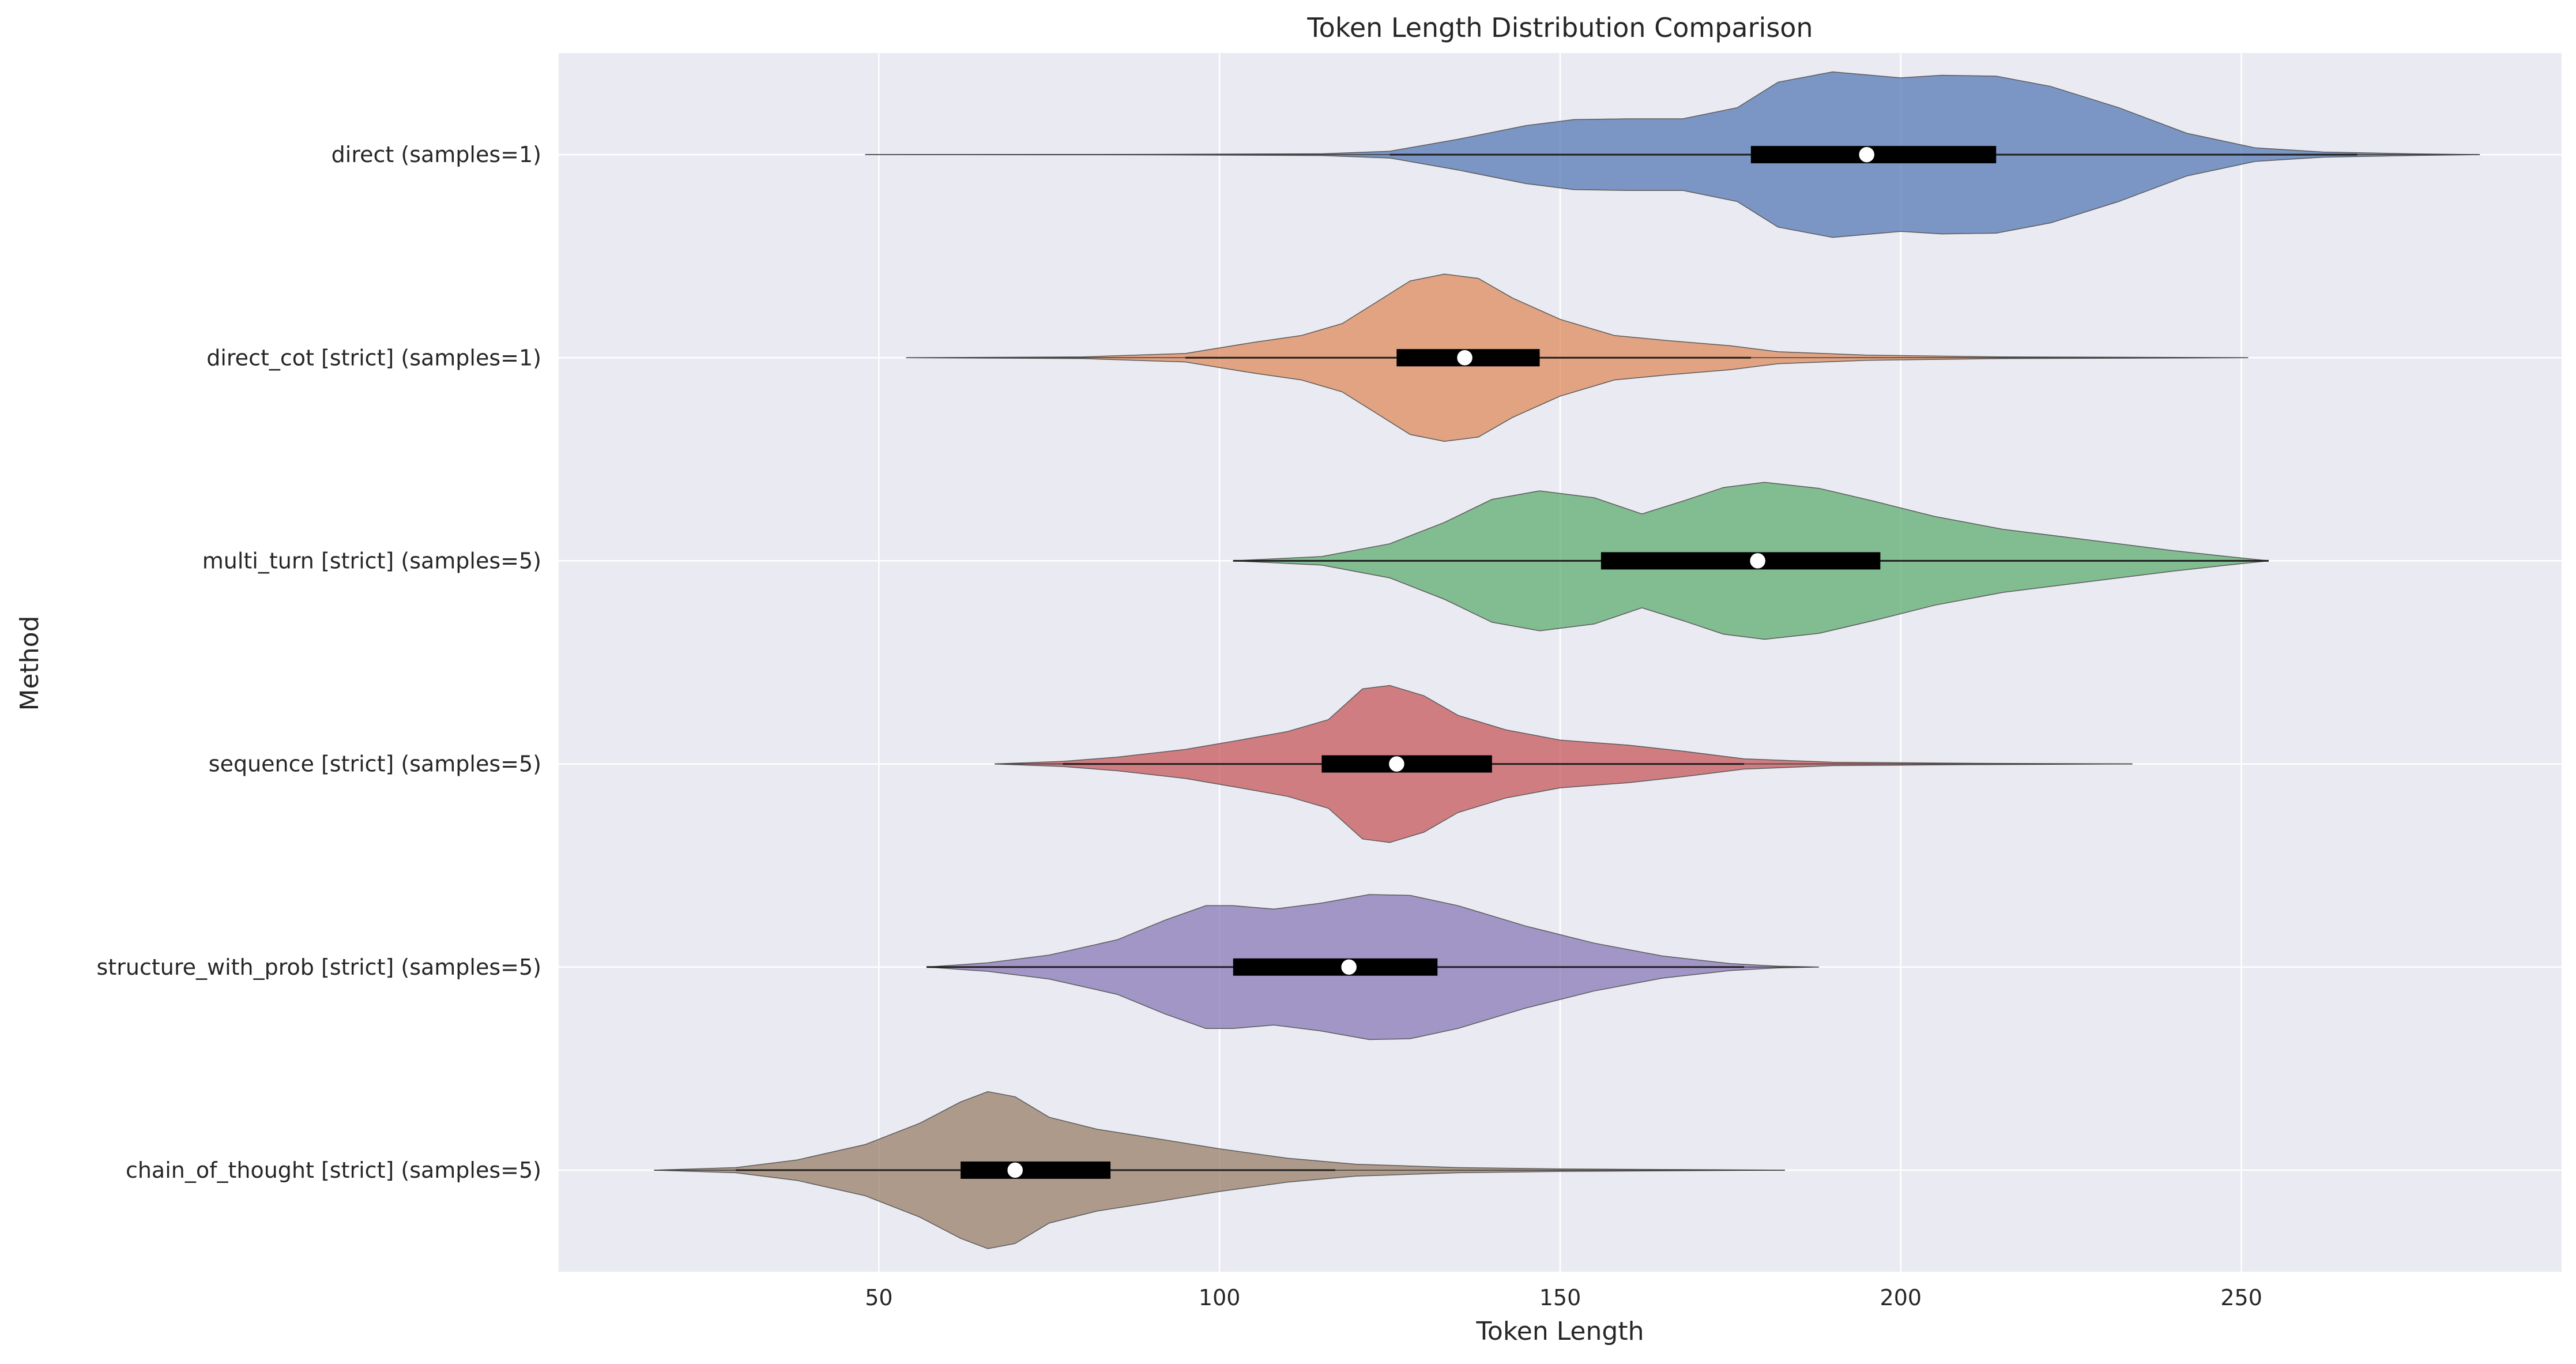 The width and height of the screenshot is (2576, 1364). What do you see at coordinates (373, 358) in the screenshot?
I see `category-label: direct_cot [strict] (samples=1)` at bounding box center [373, 358].